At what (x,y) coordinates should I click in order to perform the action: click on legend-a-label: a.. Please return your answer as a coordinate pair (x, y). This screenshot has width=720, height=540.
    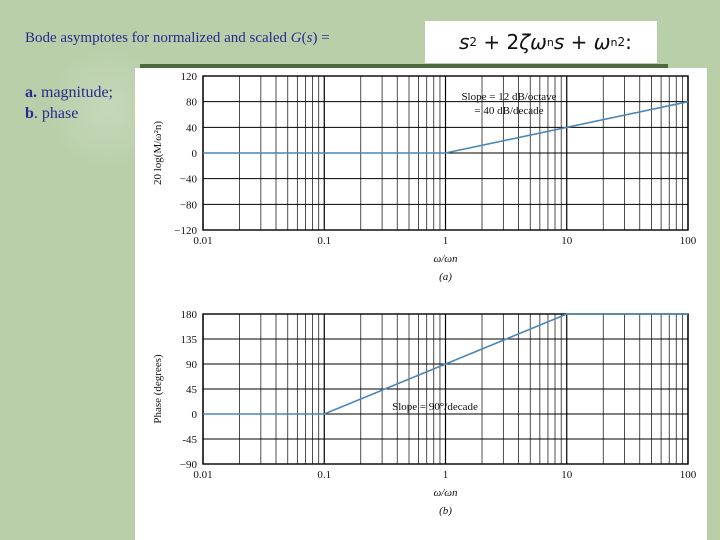
    Looking at the image, I should click on (31, 92).